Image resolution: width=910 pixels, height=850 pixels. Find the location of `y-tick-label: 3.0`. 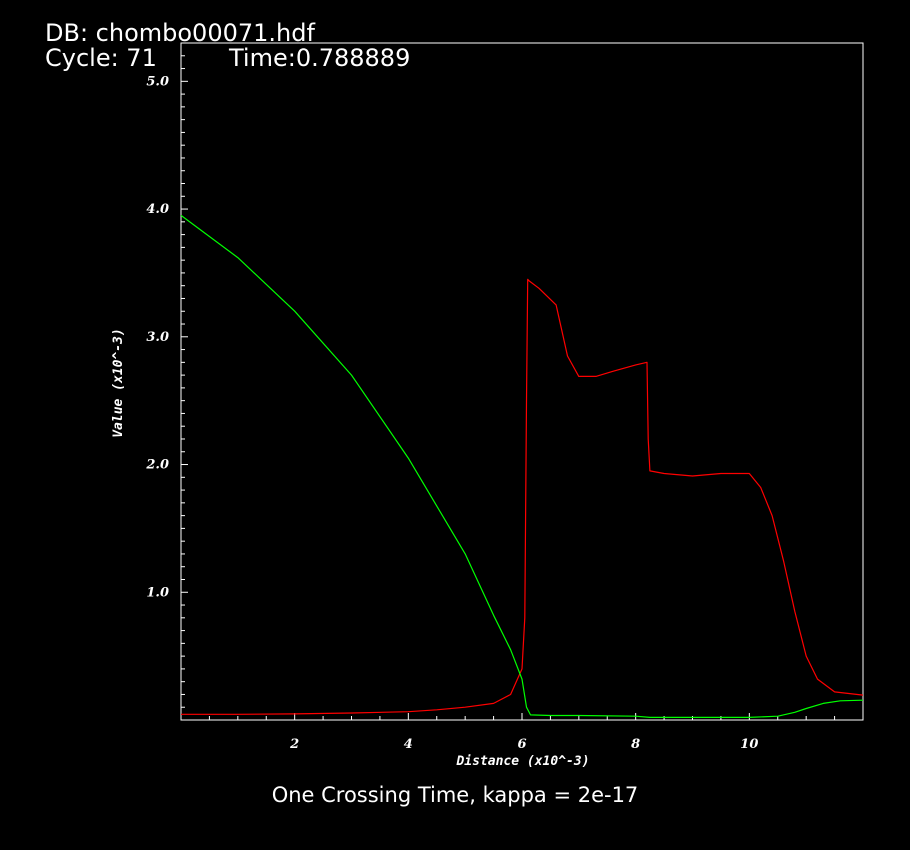

y-tick-label: 3.0 is located at coordinates (157, 337).